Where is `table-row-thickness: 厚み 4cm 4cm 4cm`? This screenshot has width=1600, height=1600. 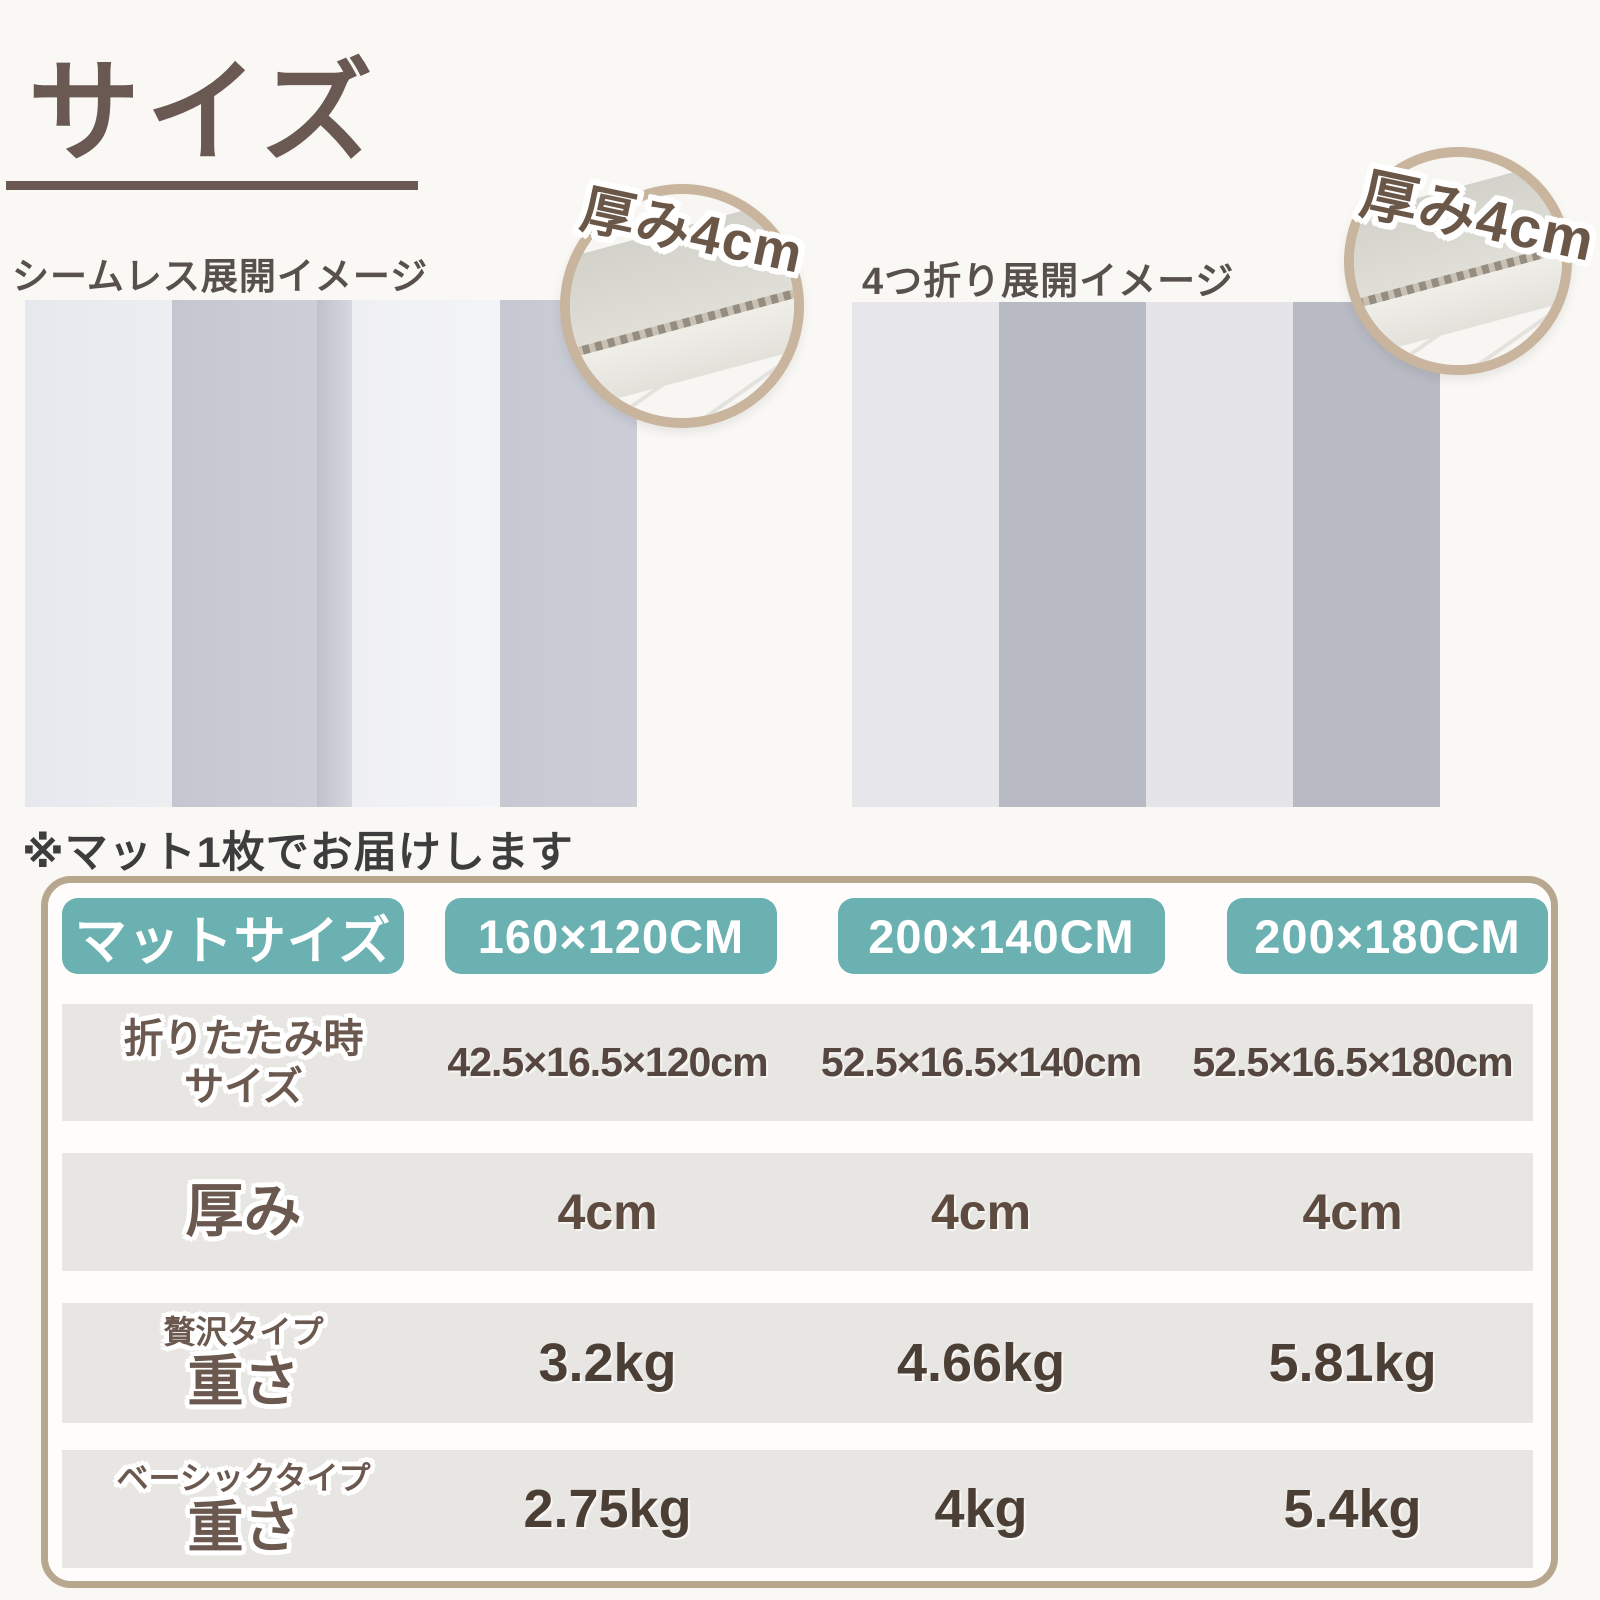
table-row-thickness: 厚み 4cm 4cm 4cm is located at coordinates (797, 1212).